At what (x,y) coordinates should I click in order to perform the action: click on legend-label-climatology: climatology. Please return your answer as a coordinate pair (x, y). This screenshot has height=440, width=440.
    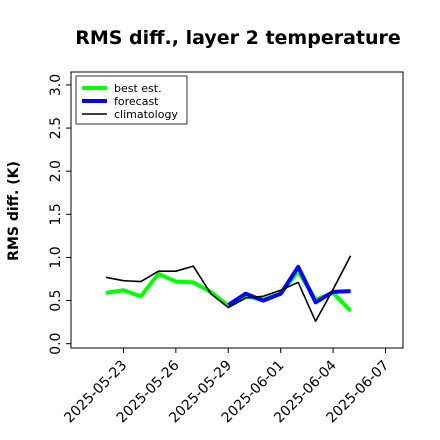
    Looking at the image, I should click on (146, 114).